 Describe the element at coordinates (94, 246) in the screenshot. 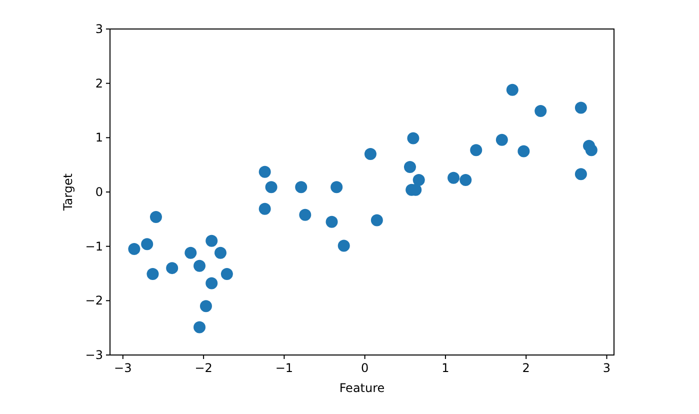

I see `y-tick-label: −1` at that location.